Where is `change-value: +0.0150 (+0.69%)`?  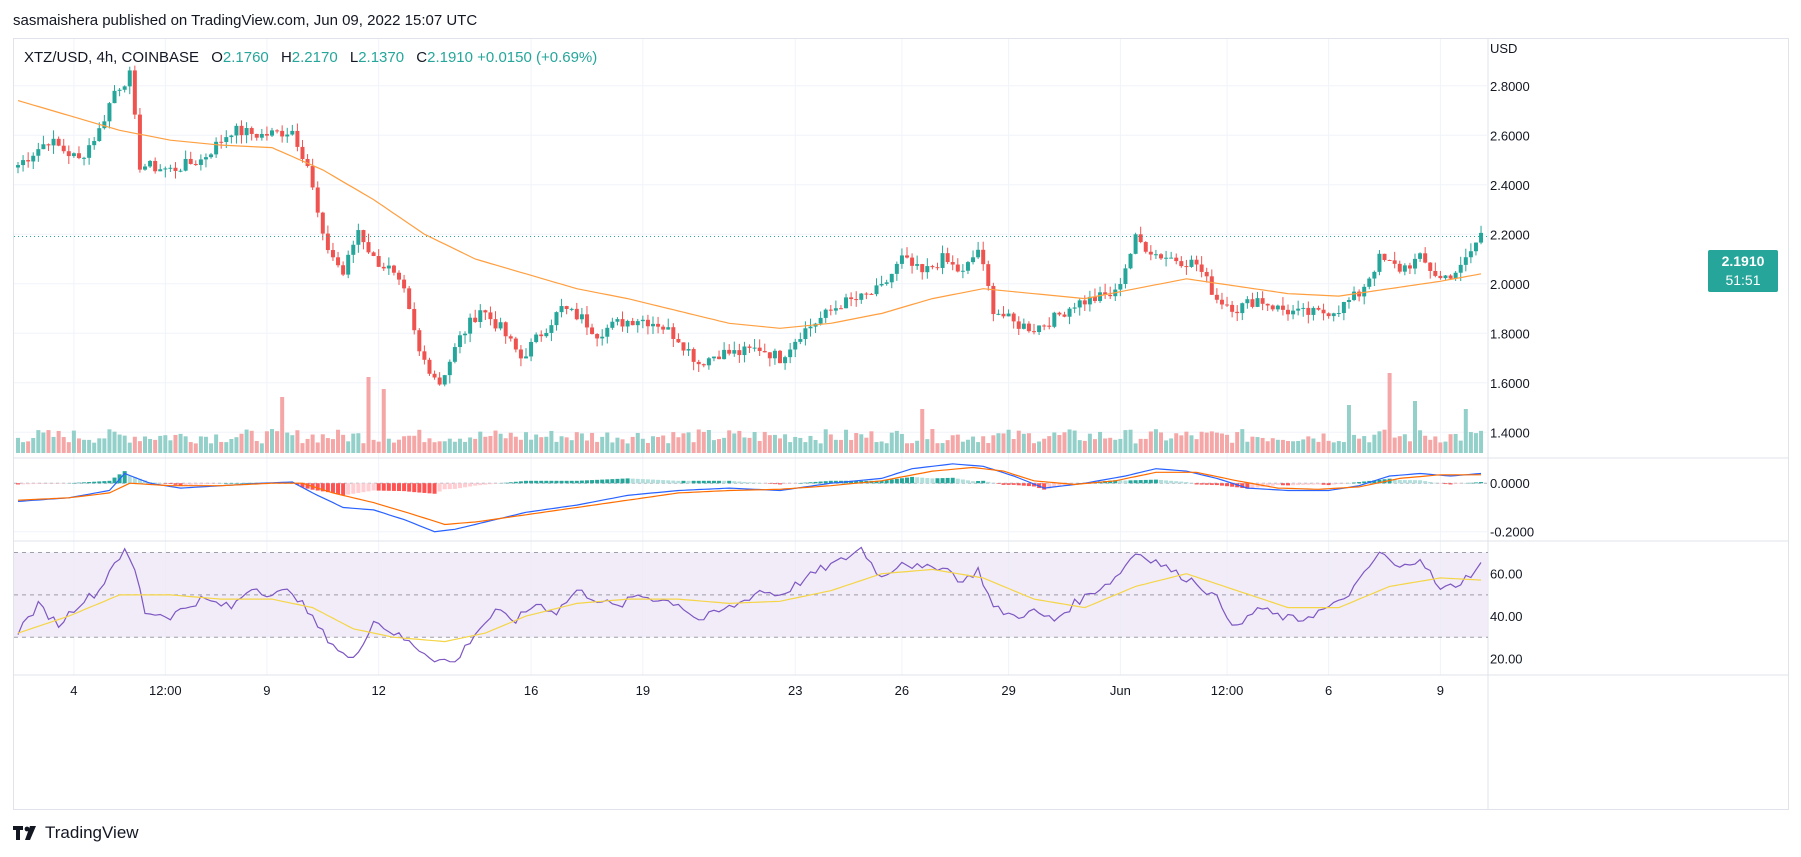
change-value: +0.0150 (+0.69%) is located at coordinates (537, 57).